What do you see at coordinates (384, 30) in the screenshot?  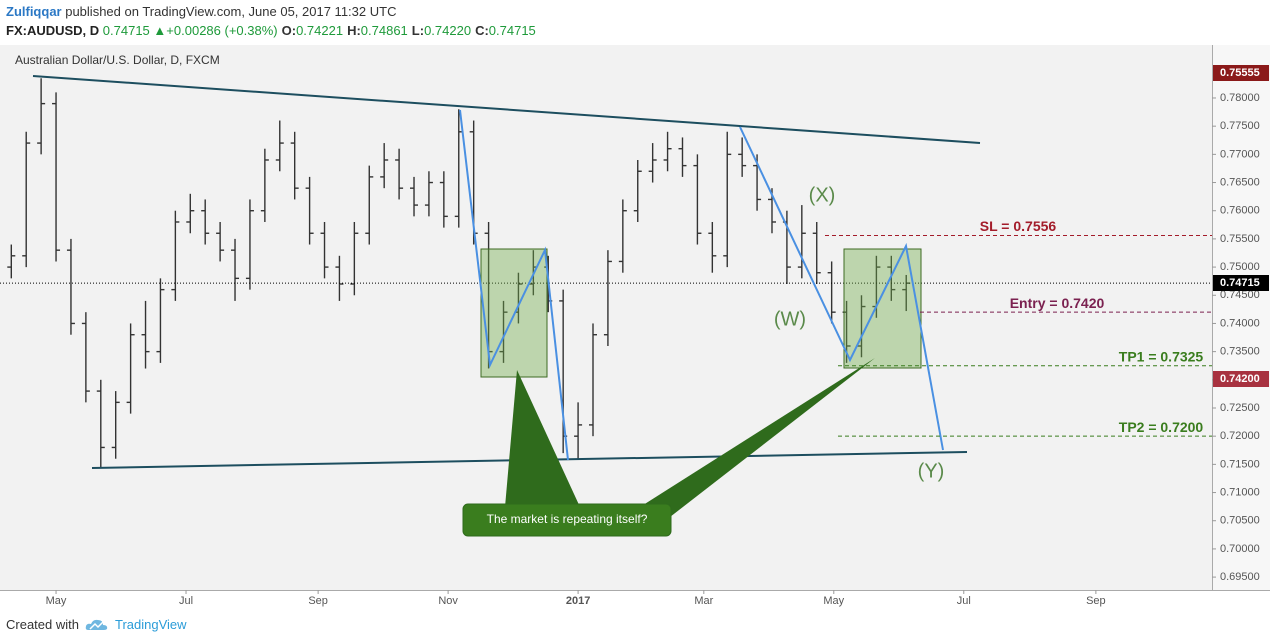 I see `ohlc-value: 0.74861` at bounding box center [384, 30].